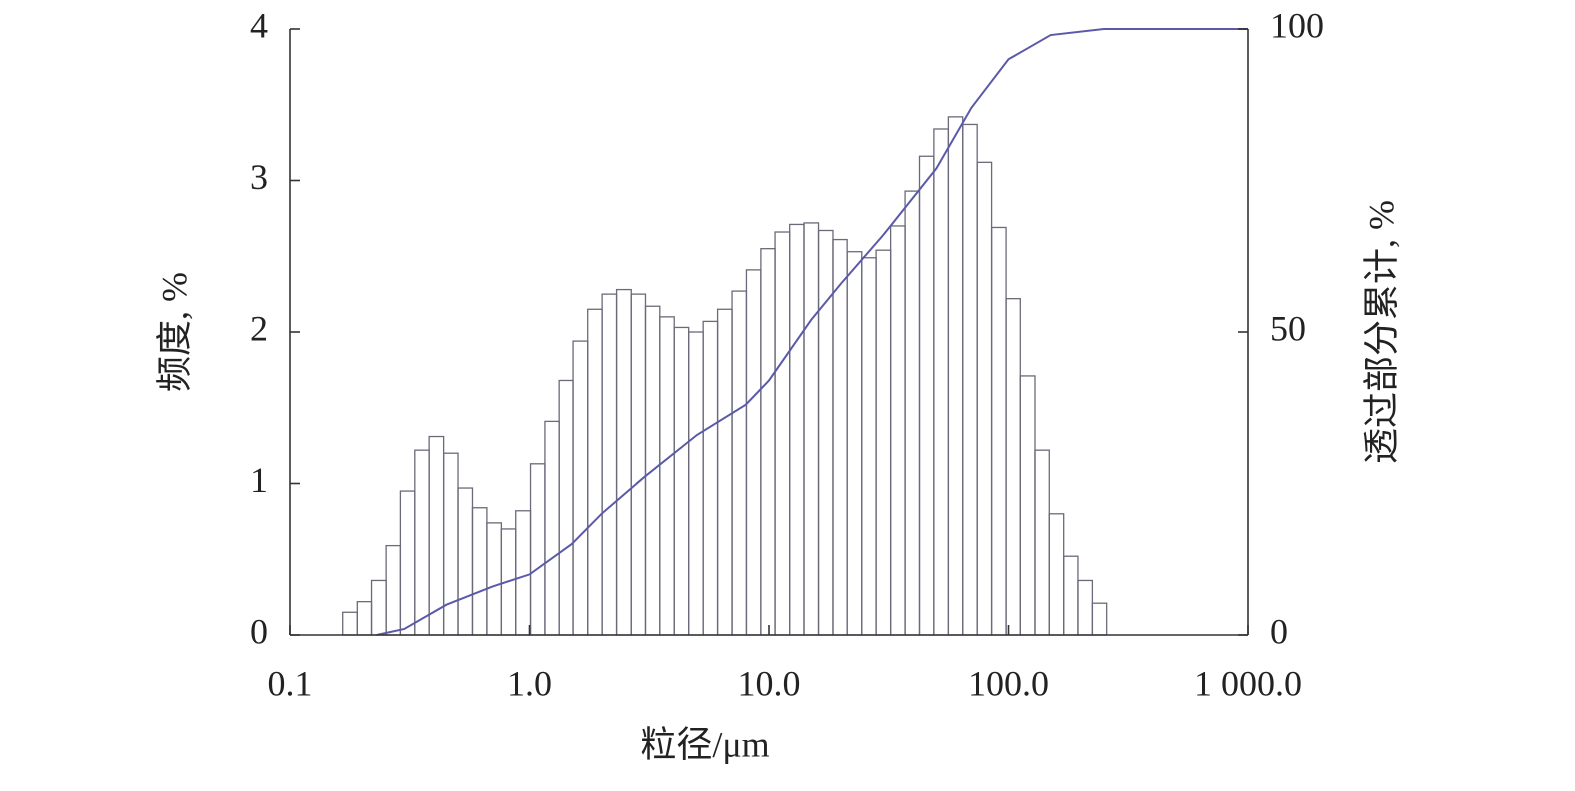 The width and height of the screenshot is (1575, 791). Describe the element at coordinates (290, 683) in the screenshot. I see `x-tick-label: 0.1` at that location.